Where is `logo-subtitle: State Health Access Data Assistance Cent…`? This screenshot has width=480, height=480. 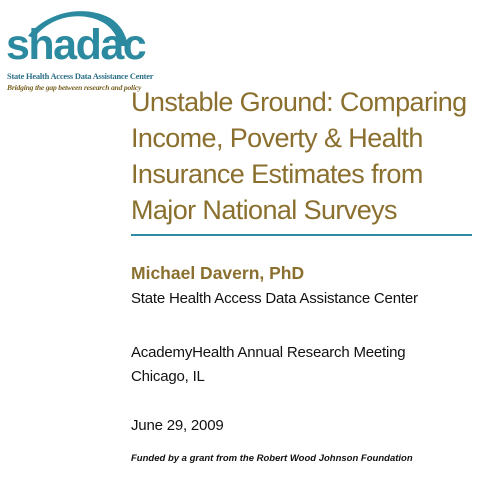 logo-subtitle: State Health Access Data Assistance Cent… is located at coordinates (80, 76).